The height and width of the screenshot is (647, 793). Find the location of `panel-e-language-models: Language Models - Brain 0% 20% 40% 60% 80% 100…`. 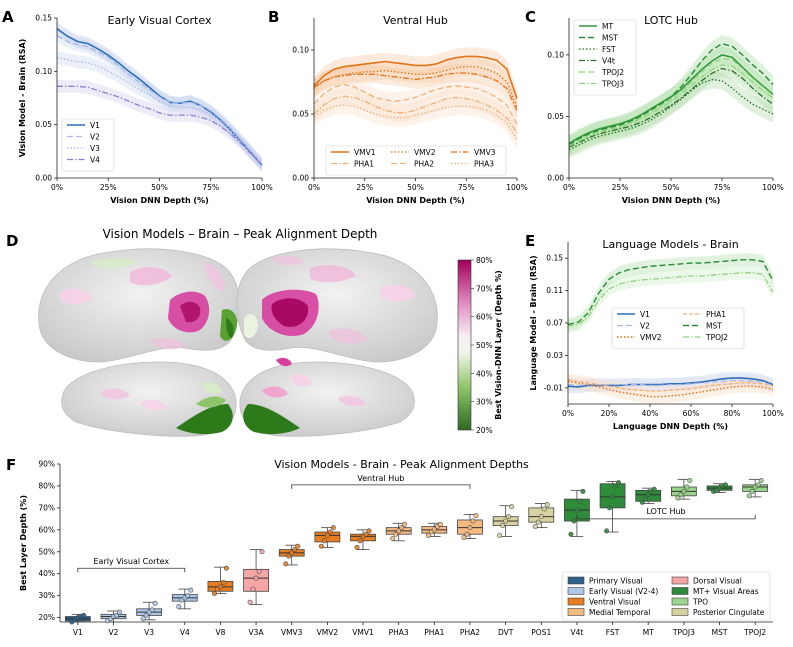

panel-e-language-models: Language Models - Brain 0% 20% 40% 60% 80% 100… is located at coordinates (656, 334).